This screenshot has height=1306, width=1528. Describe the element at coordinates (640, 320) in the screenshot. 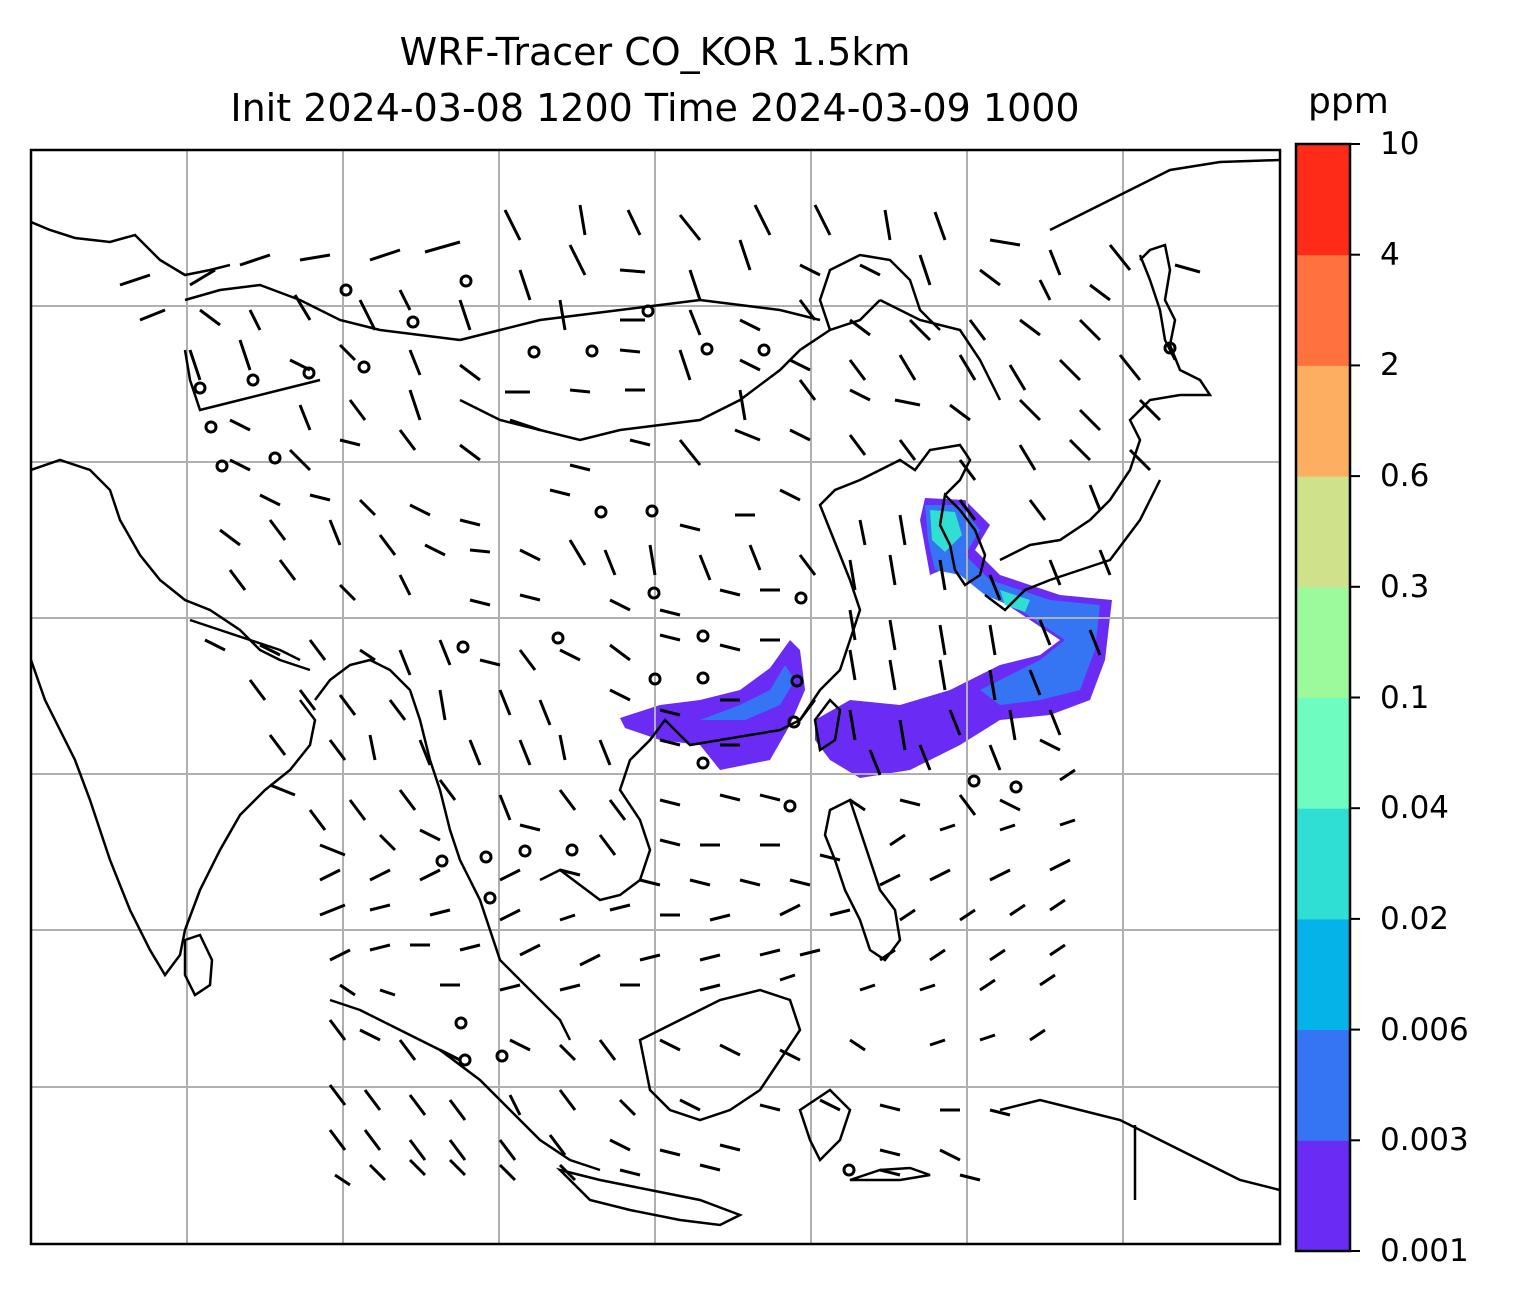

I see `baikal-area` at that location.